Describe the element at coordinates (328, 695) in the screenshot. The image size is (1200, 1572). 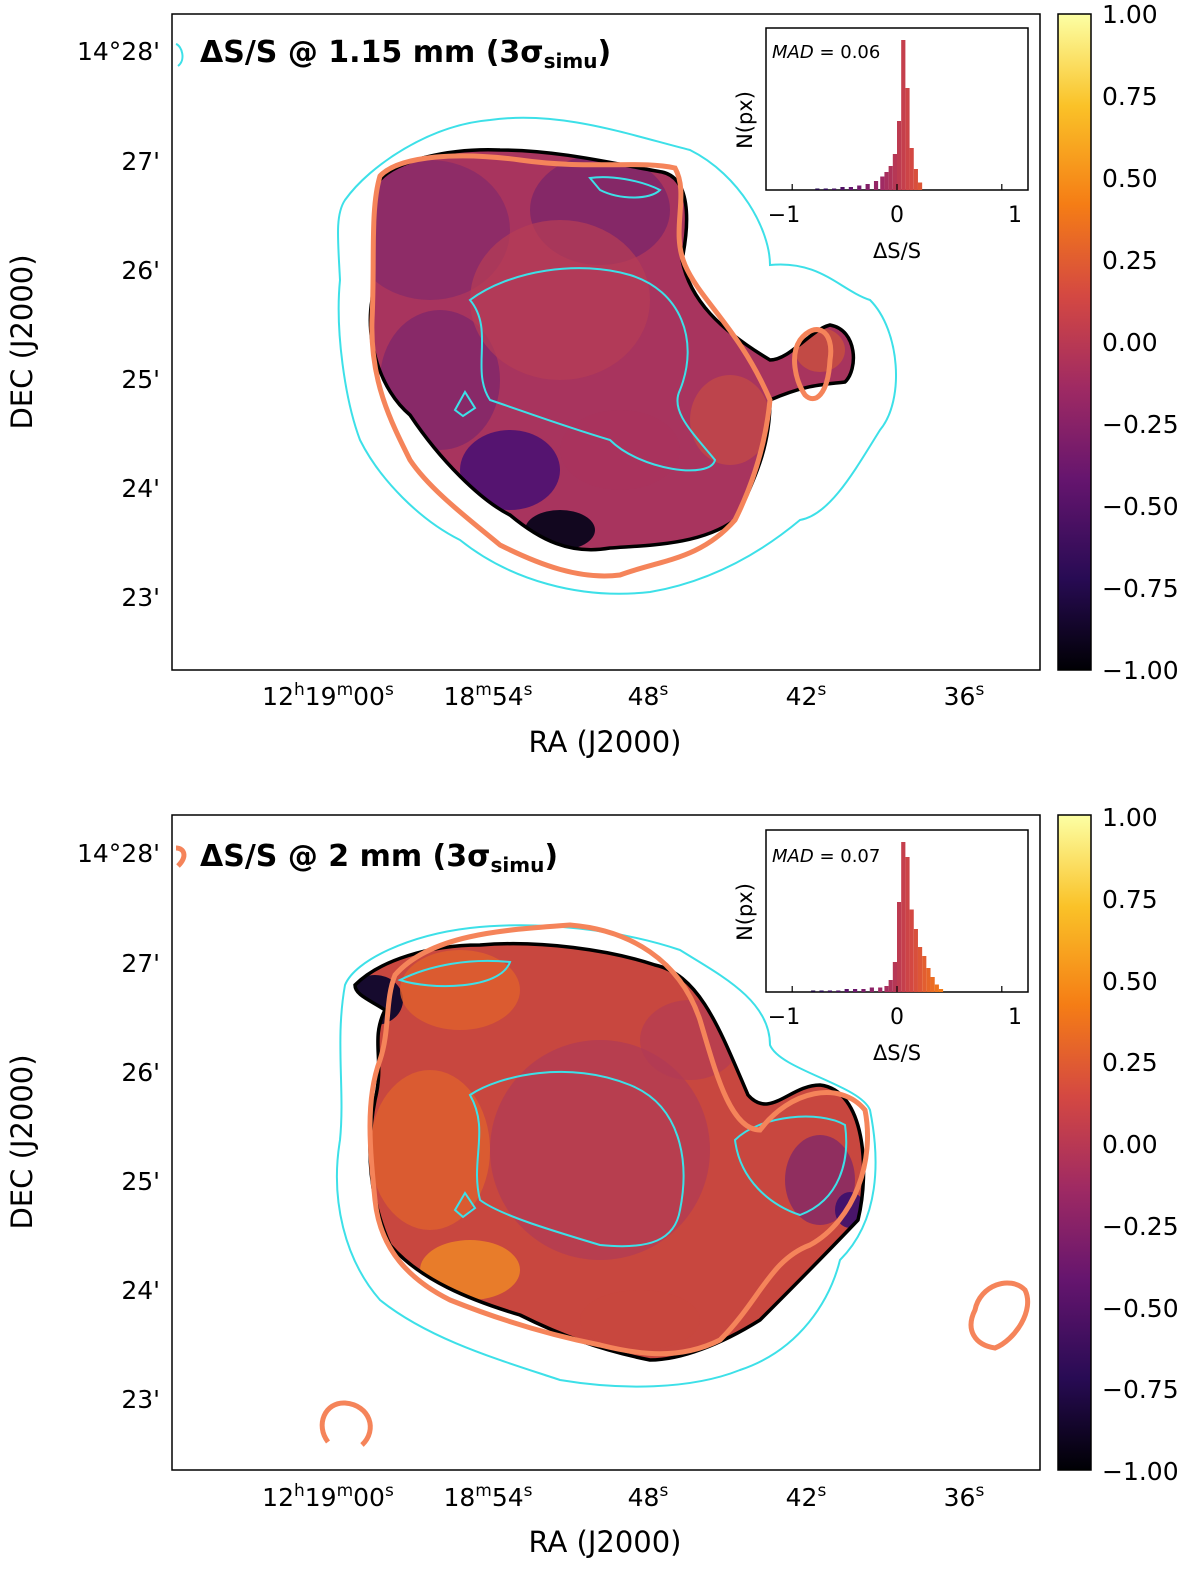
I see `xtick-top-0: 12h19m00s` at that location.